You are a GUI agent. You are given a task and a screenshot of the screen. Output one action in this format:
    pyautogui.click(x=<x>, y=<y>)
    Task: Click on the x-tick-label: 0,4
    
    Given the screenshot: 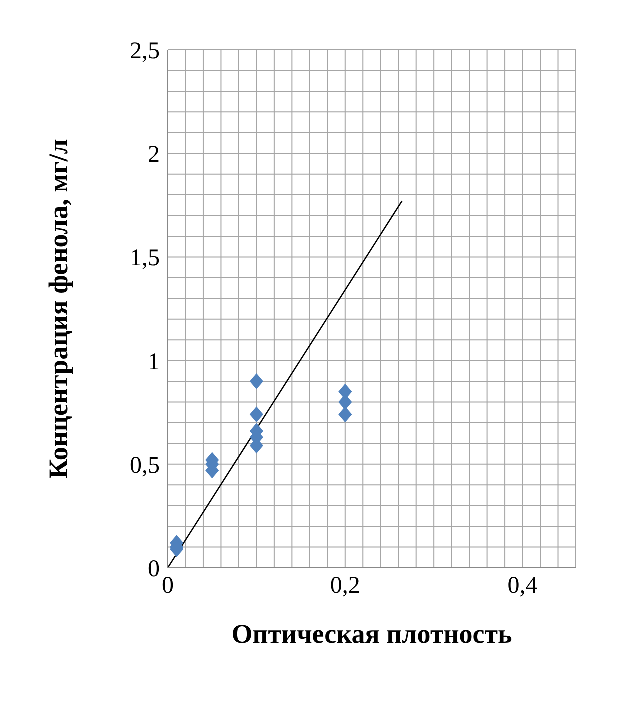 What is the action you would take?
    pyautogui.click(x=523, y=586)
    